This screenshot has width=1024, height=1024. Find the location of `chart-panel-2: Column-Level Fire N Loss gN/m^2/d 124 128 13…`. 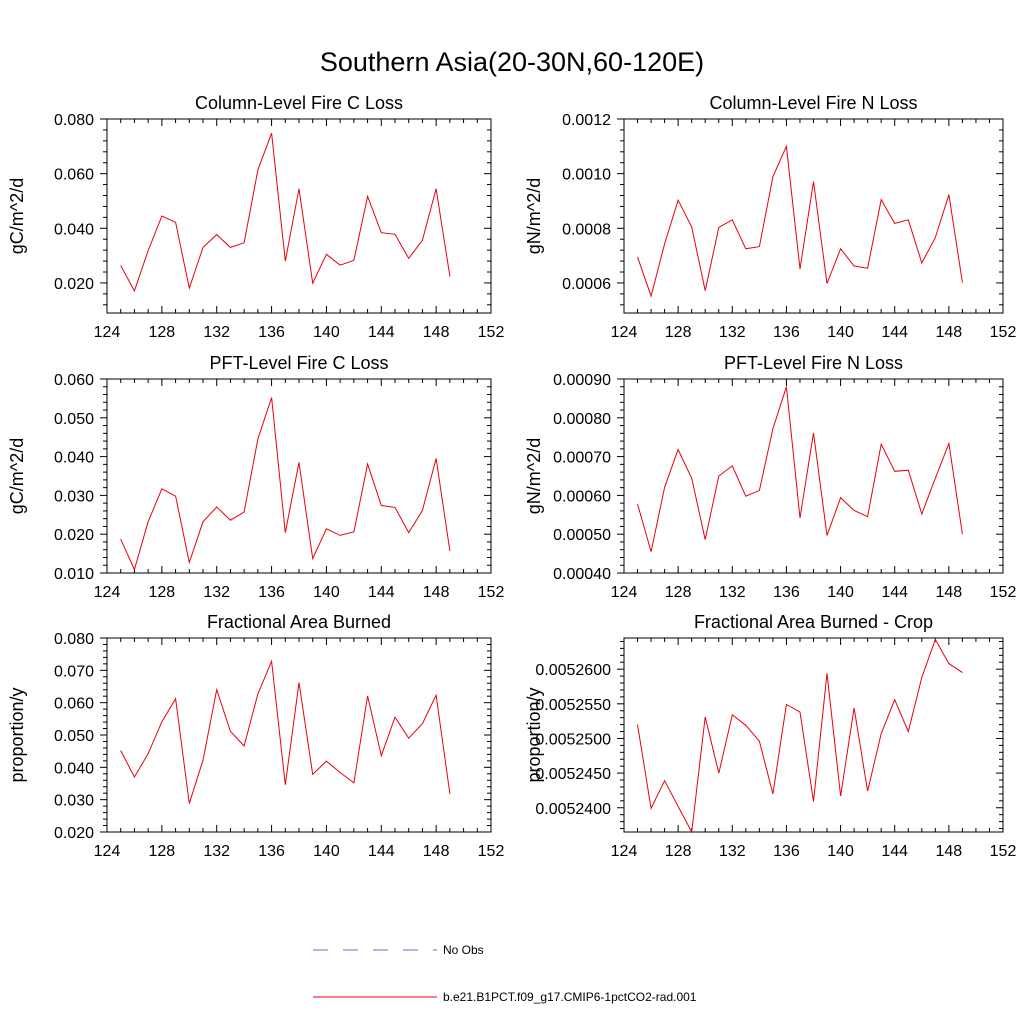

chart-panel-2: Column-Level Fire N Loss gN/m^2/d 124 128 13… is located at coordinates (770, 217).